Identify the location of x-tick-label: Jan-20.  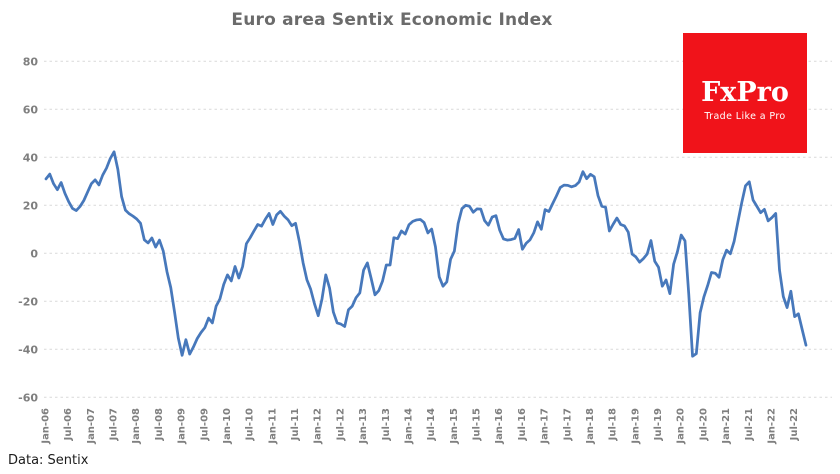
(681, 426).